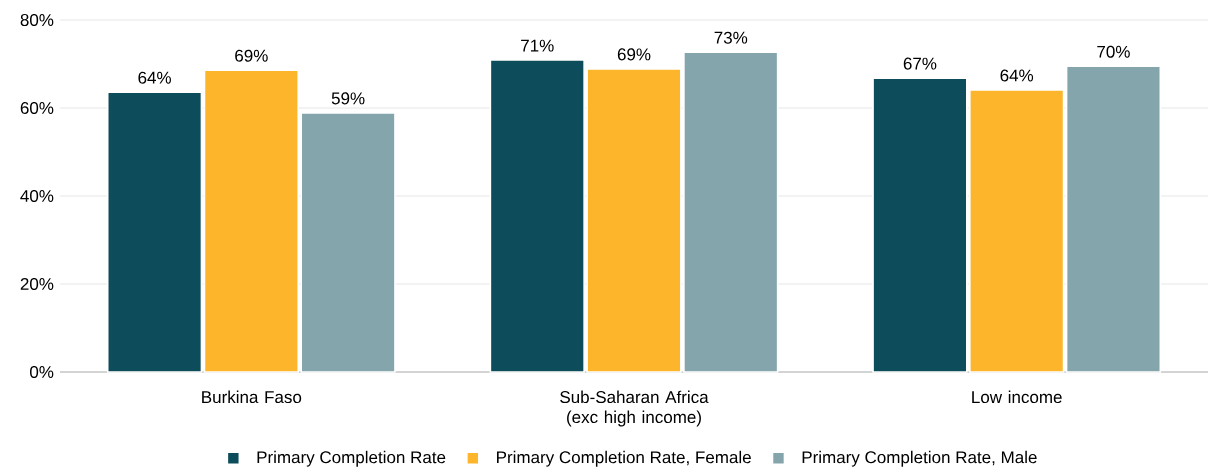 Image resolution: width=1218 pixels, height=474 pixels. Describe the element at coordinates (1113, 51) in the screenshot. I see `data-label: 70%` at that location.